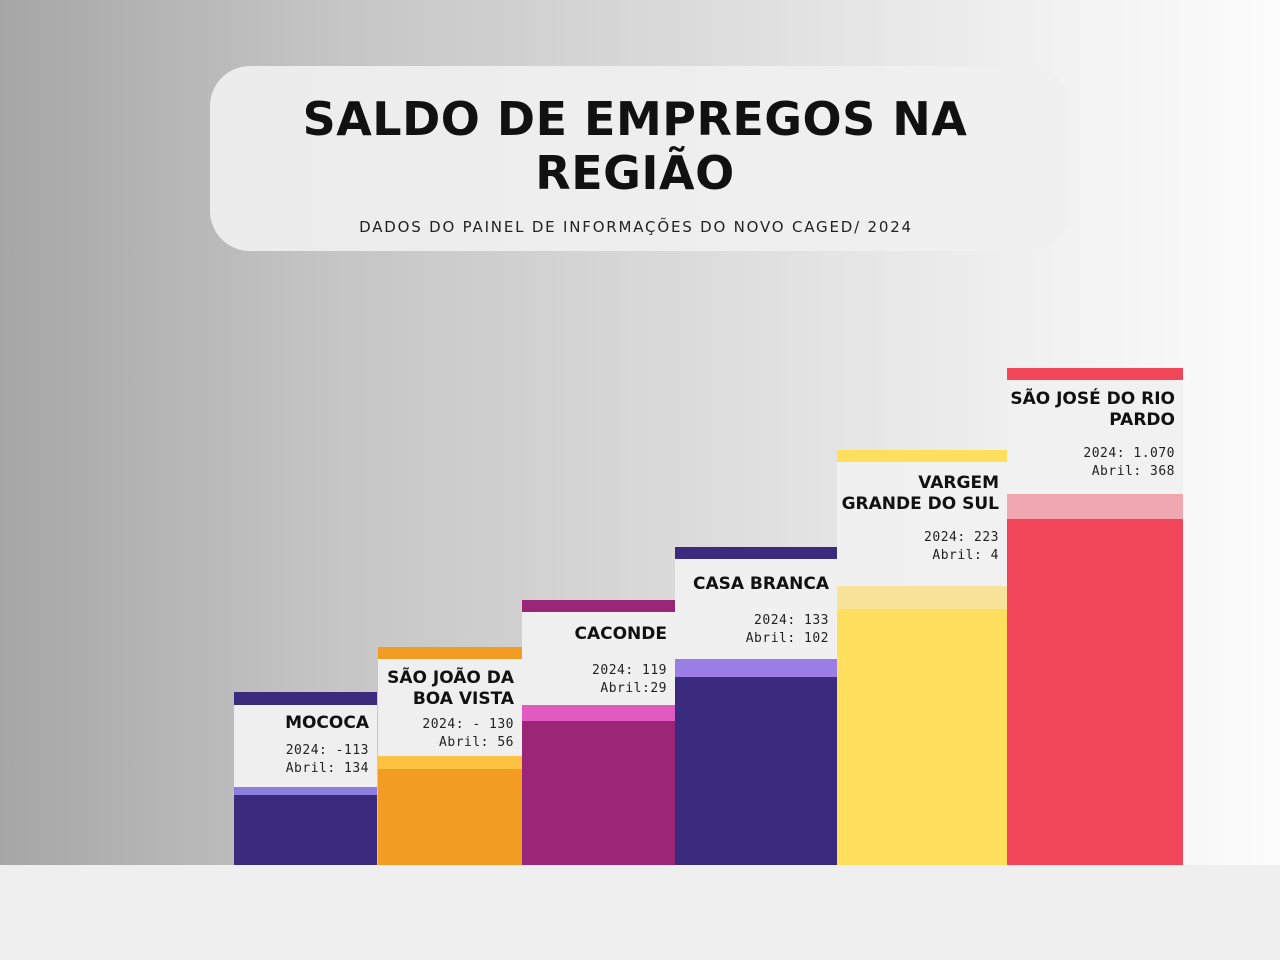 The width and height of the screenshot is (1280, 960). I want to click on bar-value-2024: 2024: 133, so click(791, 620).